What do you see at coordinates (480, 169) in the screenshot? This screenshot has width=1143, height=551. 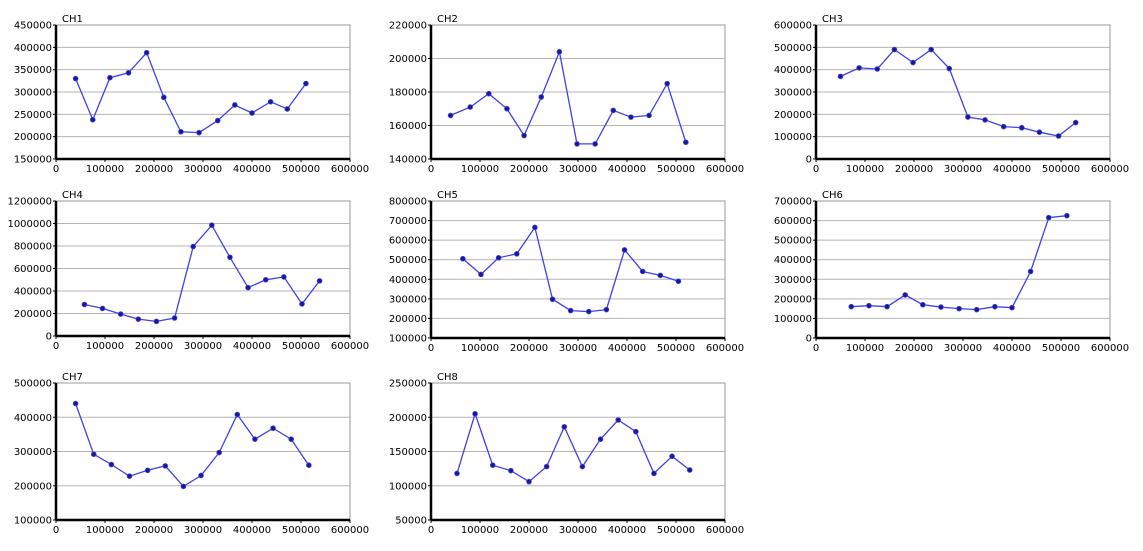 I see `x-tick-label: 100000` at bounding box center [480, 169].